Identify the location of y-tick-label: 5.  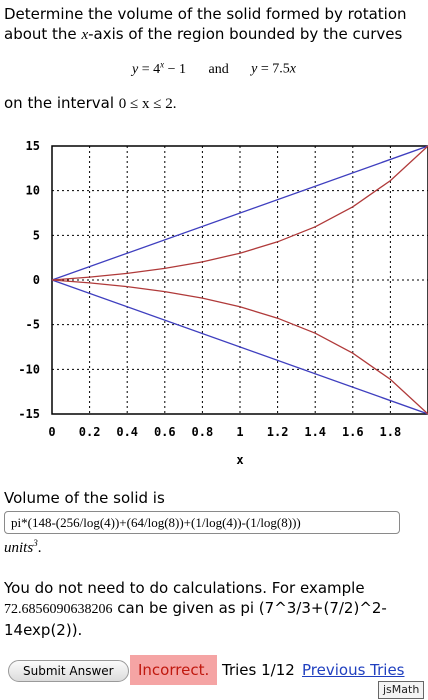
(36, 235).